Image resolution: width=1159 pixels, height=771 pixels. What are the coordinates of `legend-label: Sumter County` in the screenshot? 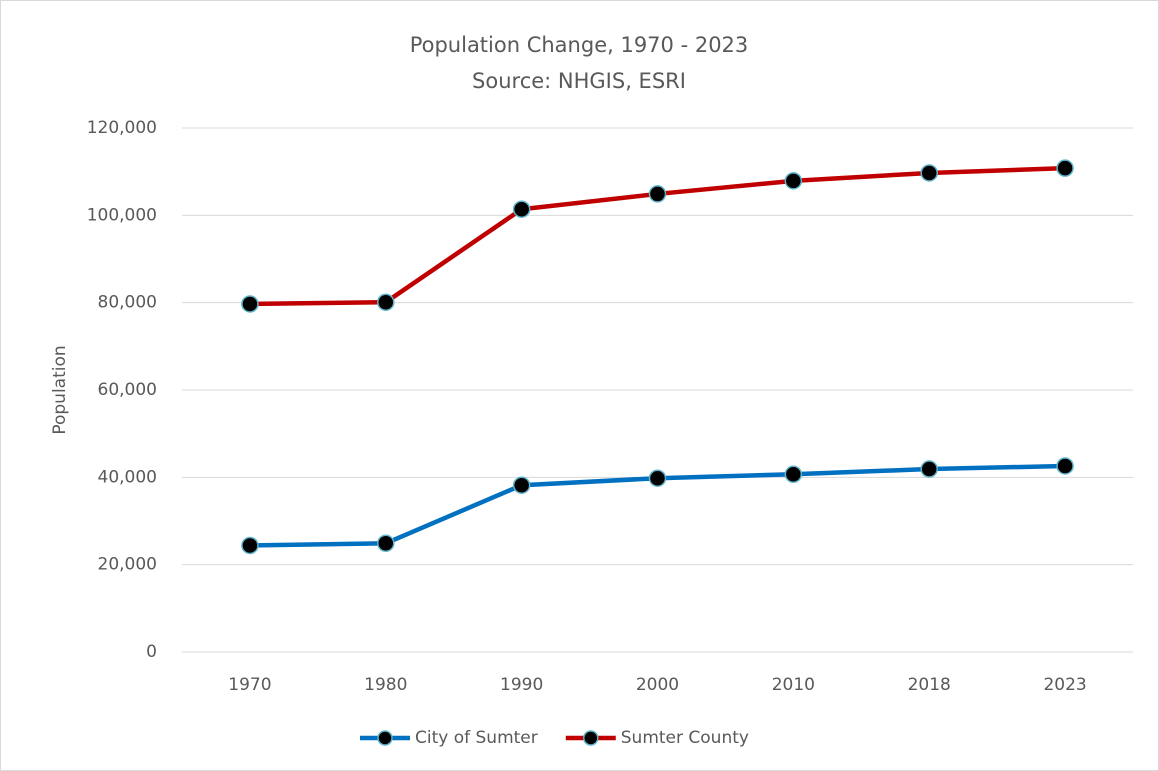 It's located at (685, 738).